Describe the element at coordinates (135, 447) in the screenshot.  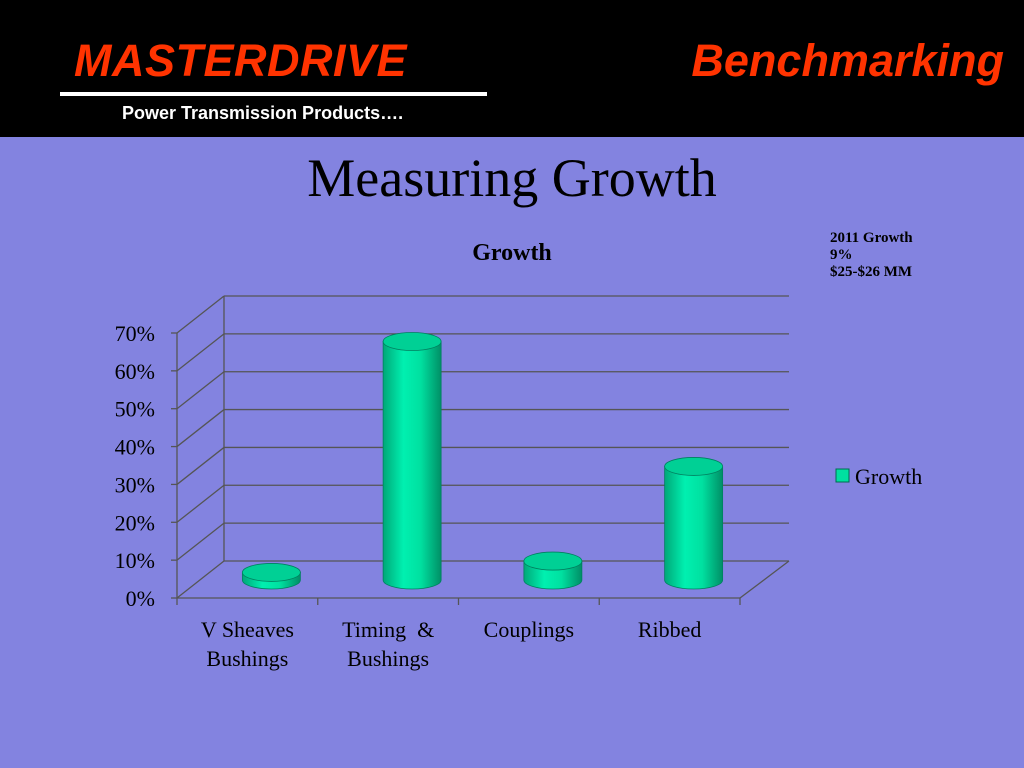
I see `y-tick-label: 40%` at that location.